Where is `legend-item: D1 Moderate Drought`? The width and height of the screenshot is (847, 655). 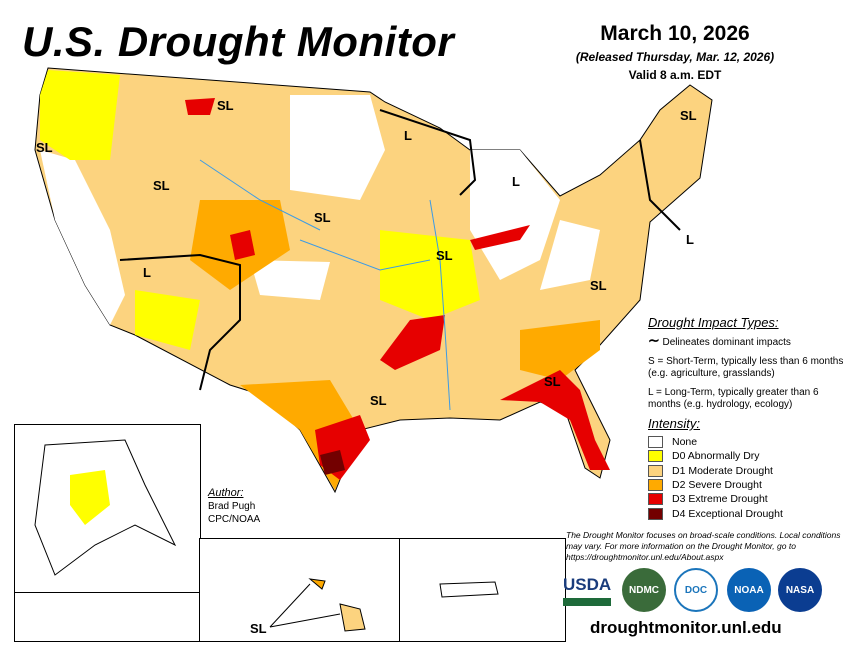 legend-item: D1 Moderate Drought is located at coordinates (715, 471).